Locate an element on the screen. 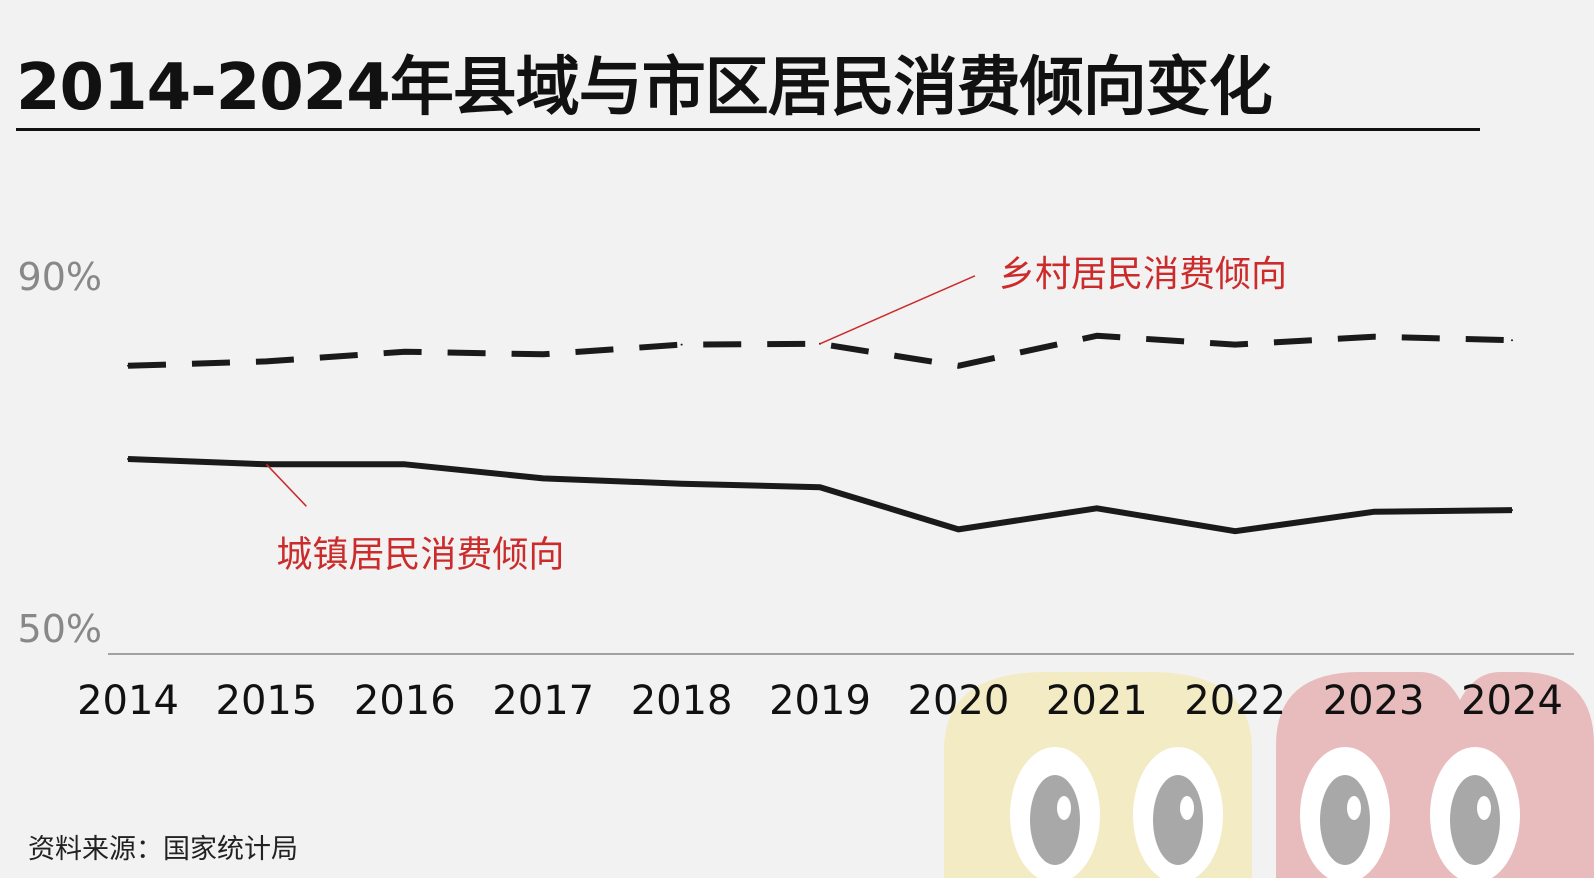 The width and height of the screenshot is (1594, 878). title-underline is located at coordinates (748, 129).